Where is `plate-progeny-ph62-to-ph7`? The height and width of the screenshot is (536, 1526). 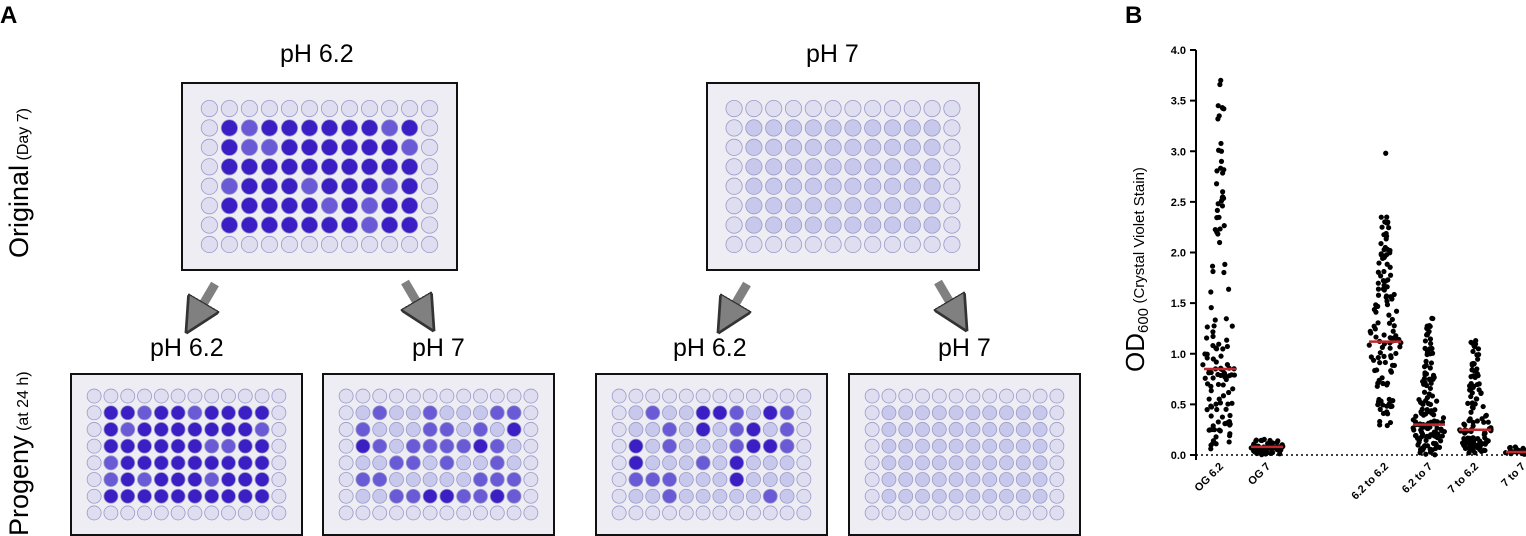 plate-progeny-ph62-to-ph7 is located at coordinates (438, 454).